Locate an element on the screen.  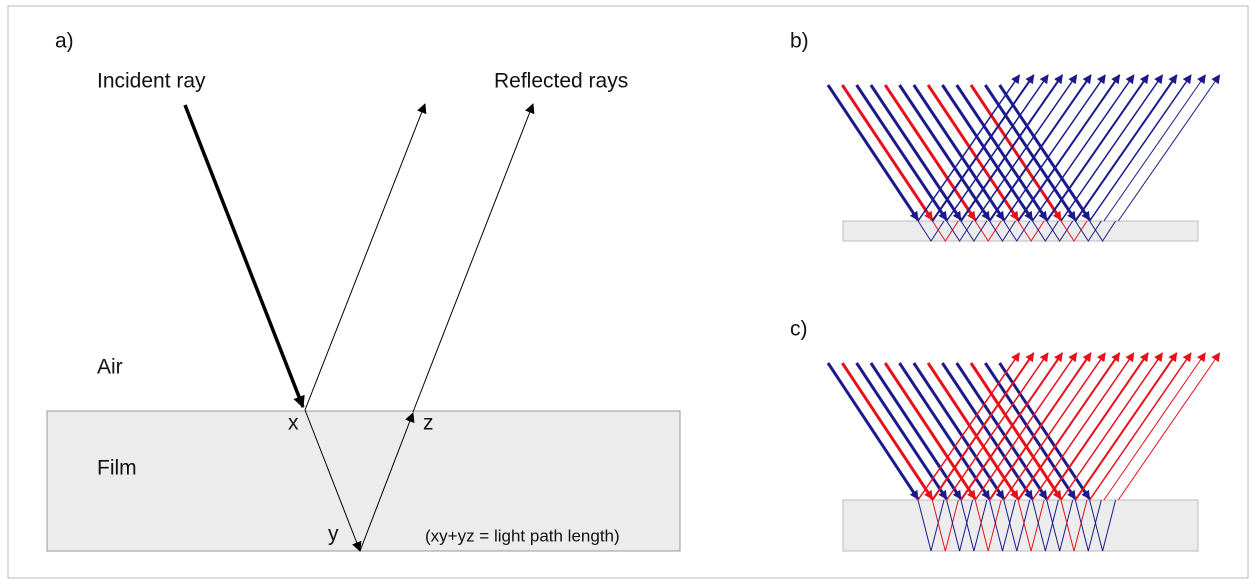
label: z is located at coordinates (428, 423).